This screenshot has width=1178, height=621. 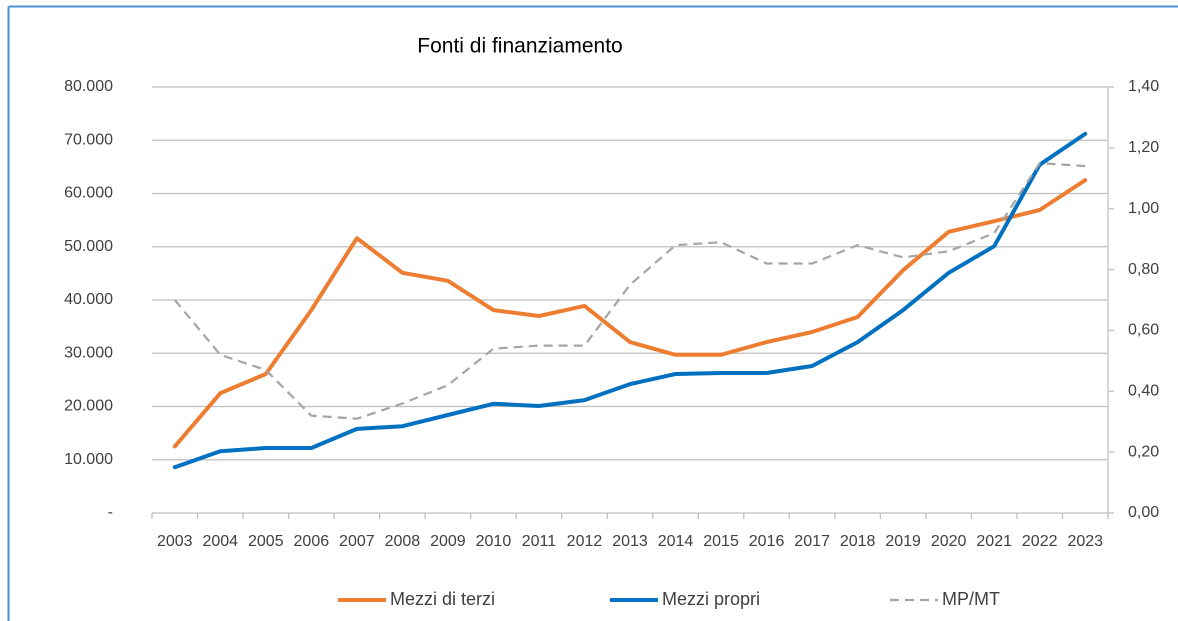 I want to click on x-tick-label: 2008, so click(x=403, y=541).